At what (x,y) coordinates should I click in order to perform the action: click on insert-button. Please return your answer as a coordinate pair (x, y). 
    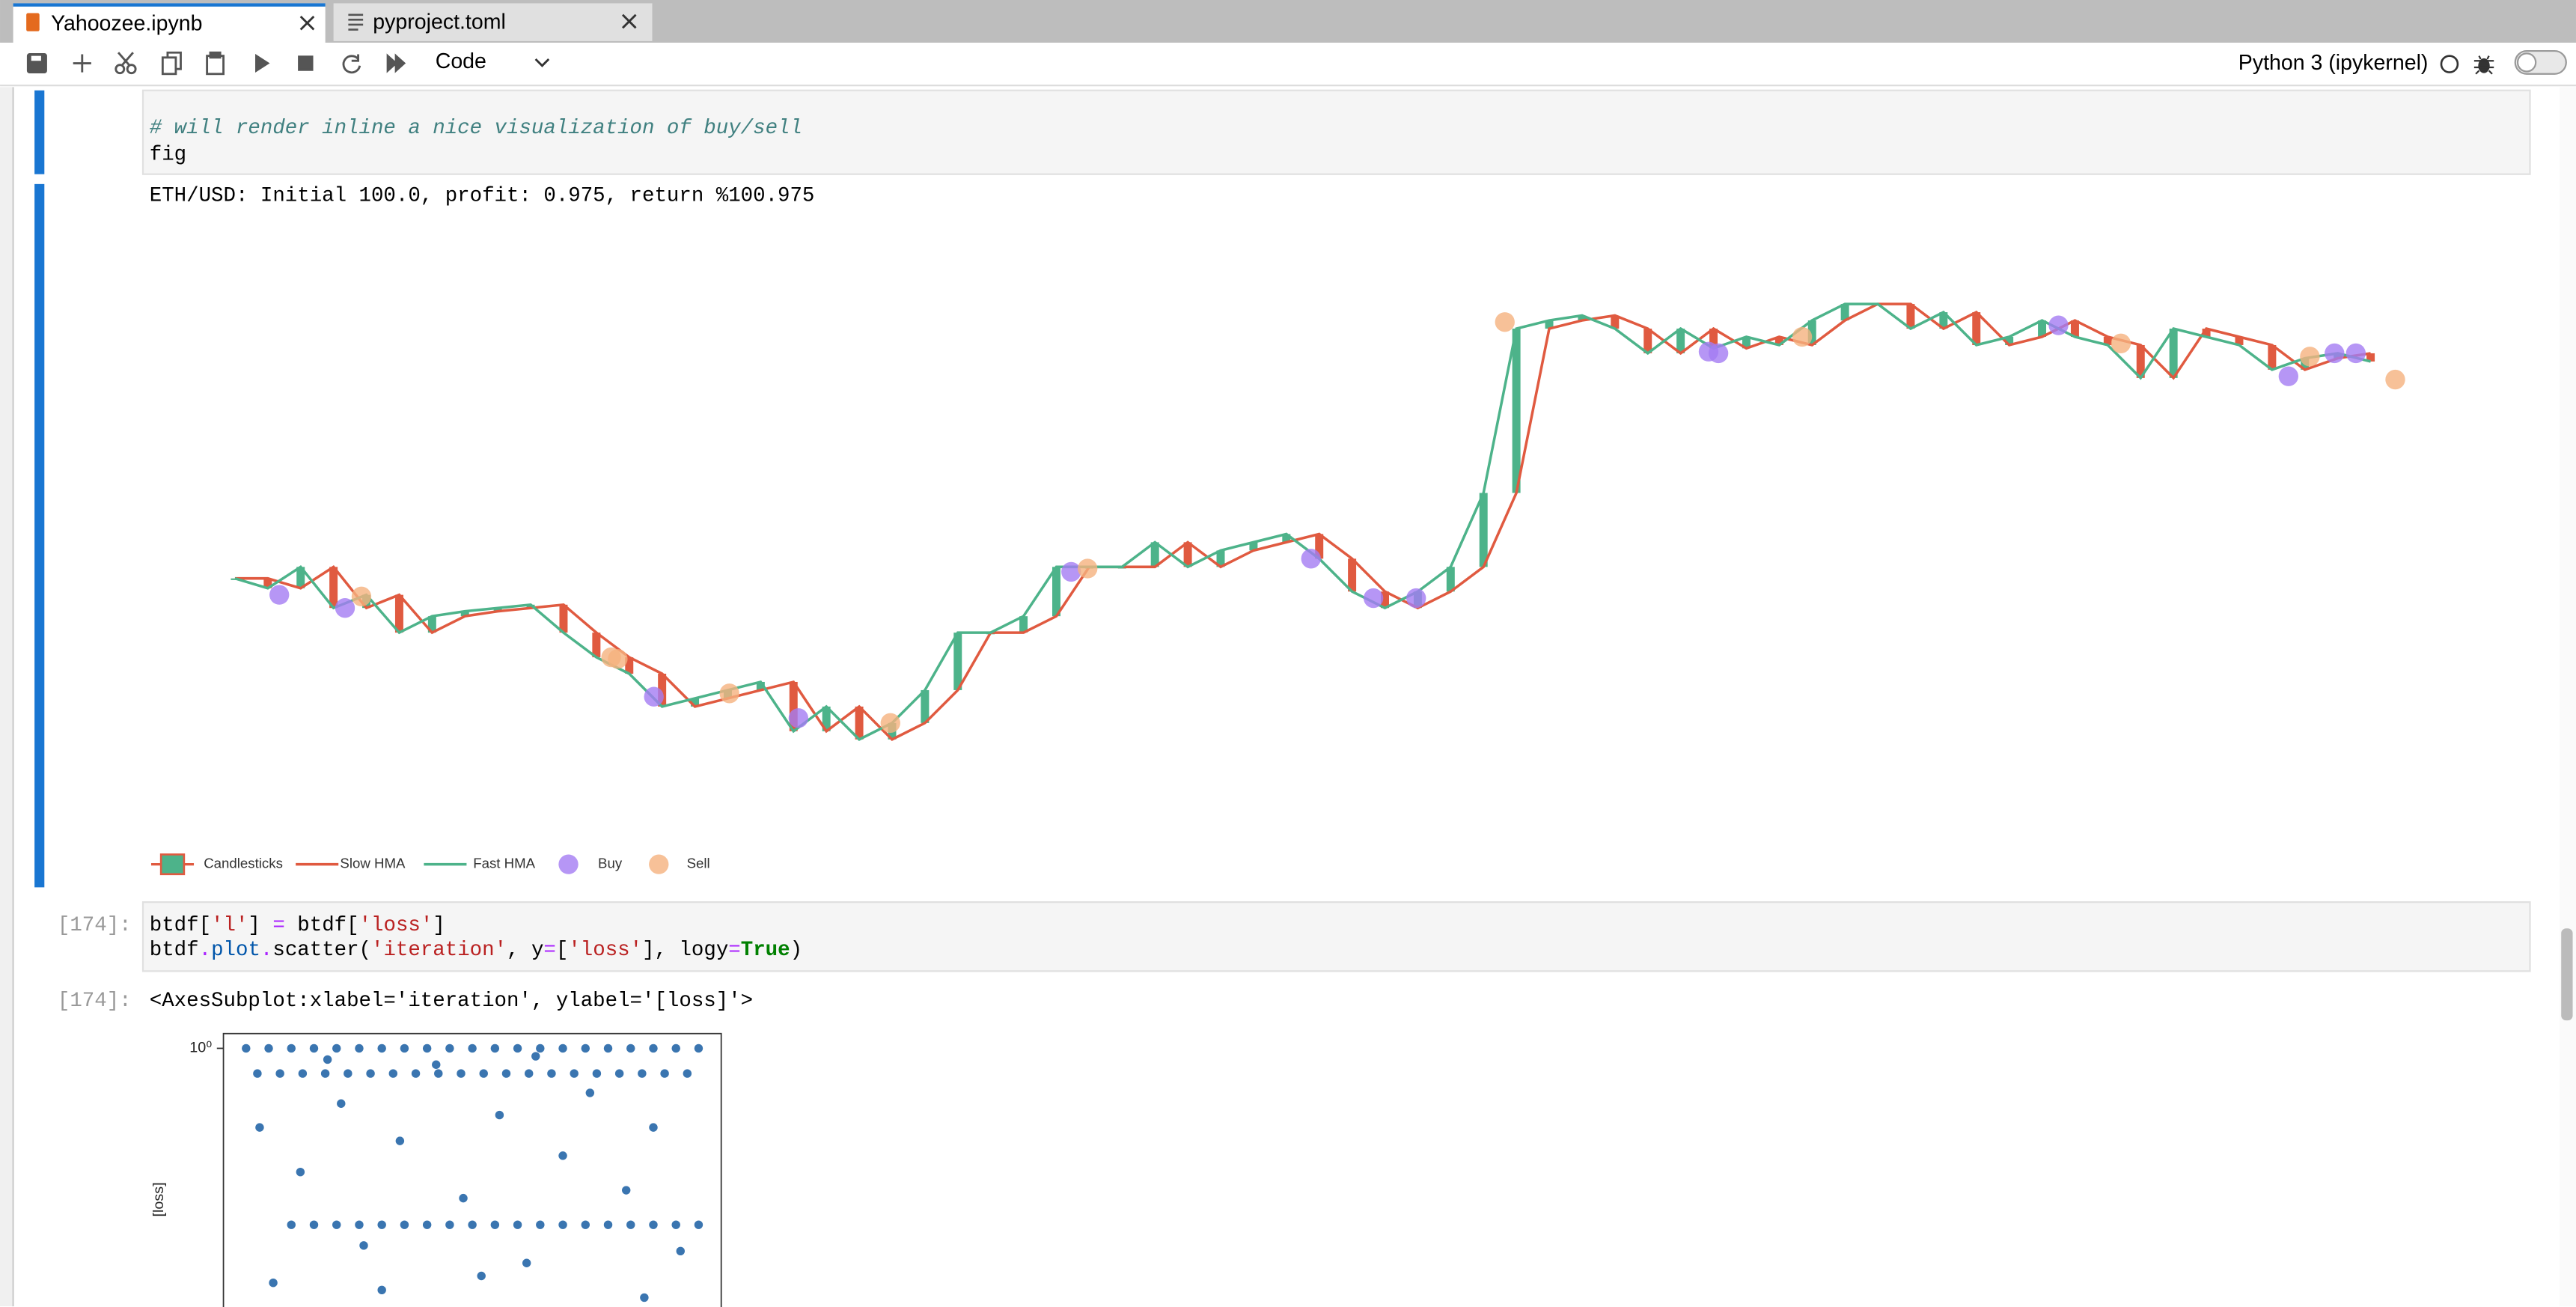
    Looking at the image, I should click on (82, 63).